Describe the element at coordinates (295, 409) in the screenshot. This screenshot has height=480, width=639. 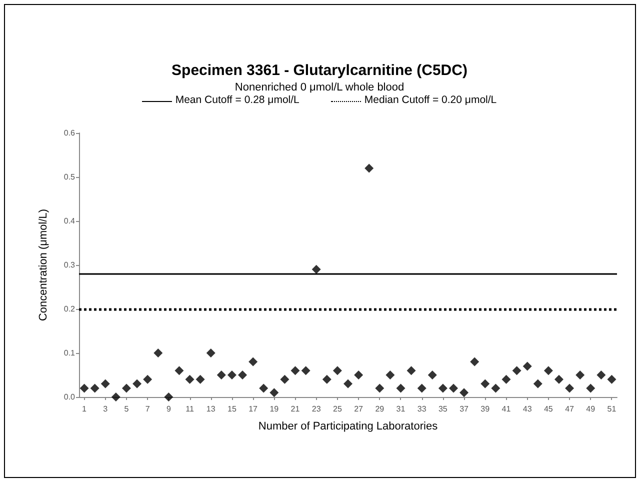
I see `x-tick-label: 21` at that location.